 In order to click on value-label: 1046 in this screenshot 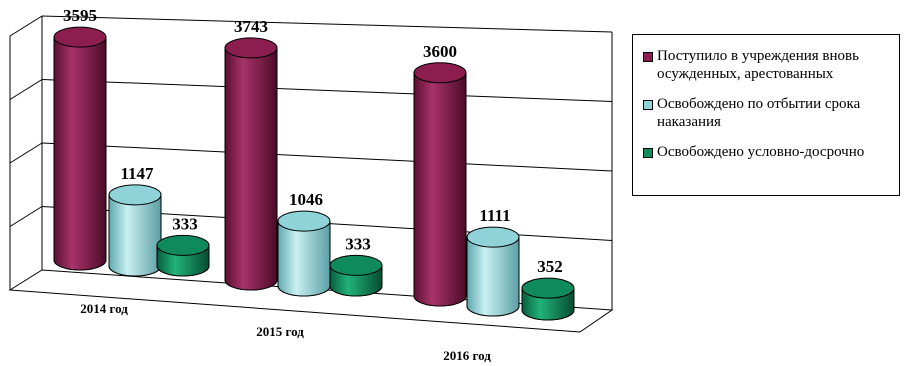, I will do `click(306, 199)`.